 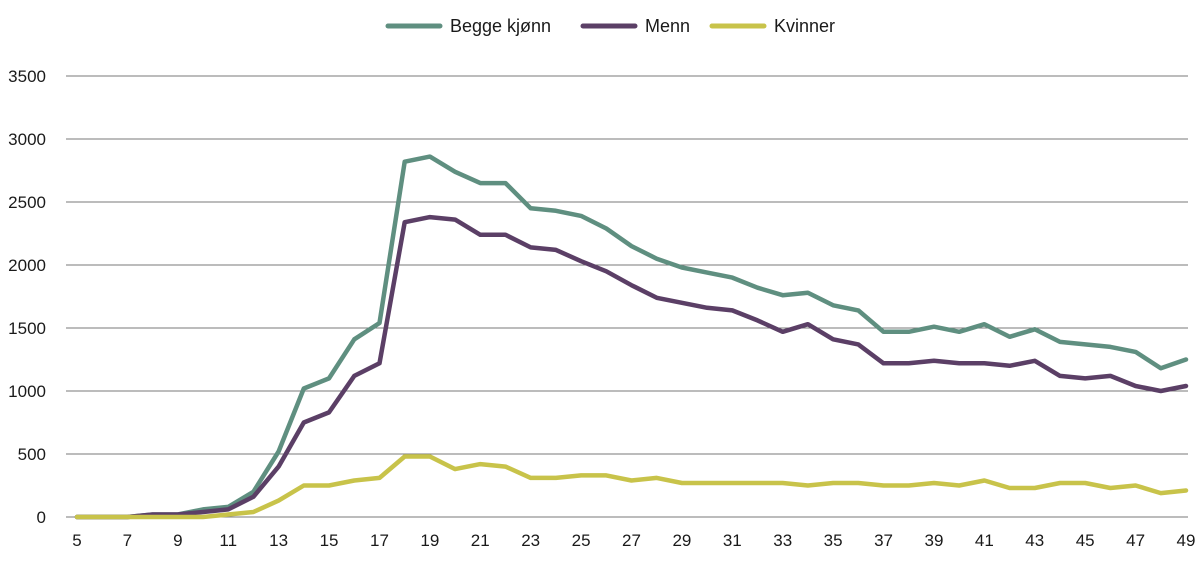 I want to click on x-tick-label: 29, so click(x=681, y=540).